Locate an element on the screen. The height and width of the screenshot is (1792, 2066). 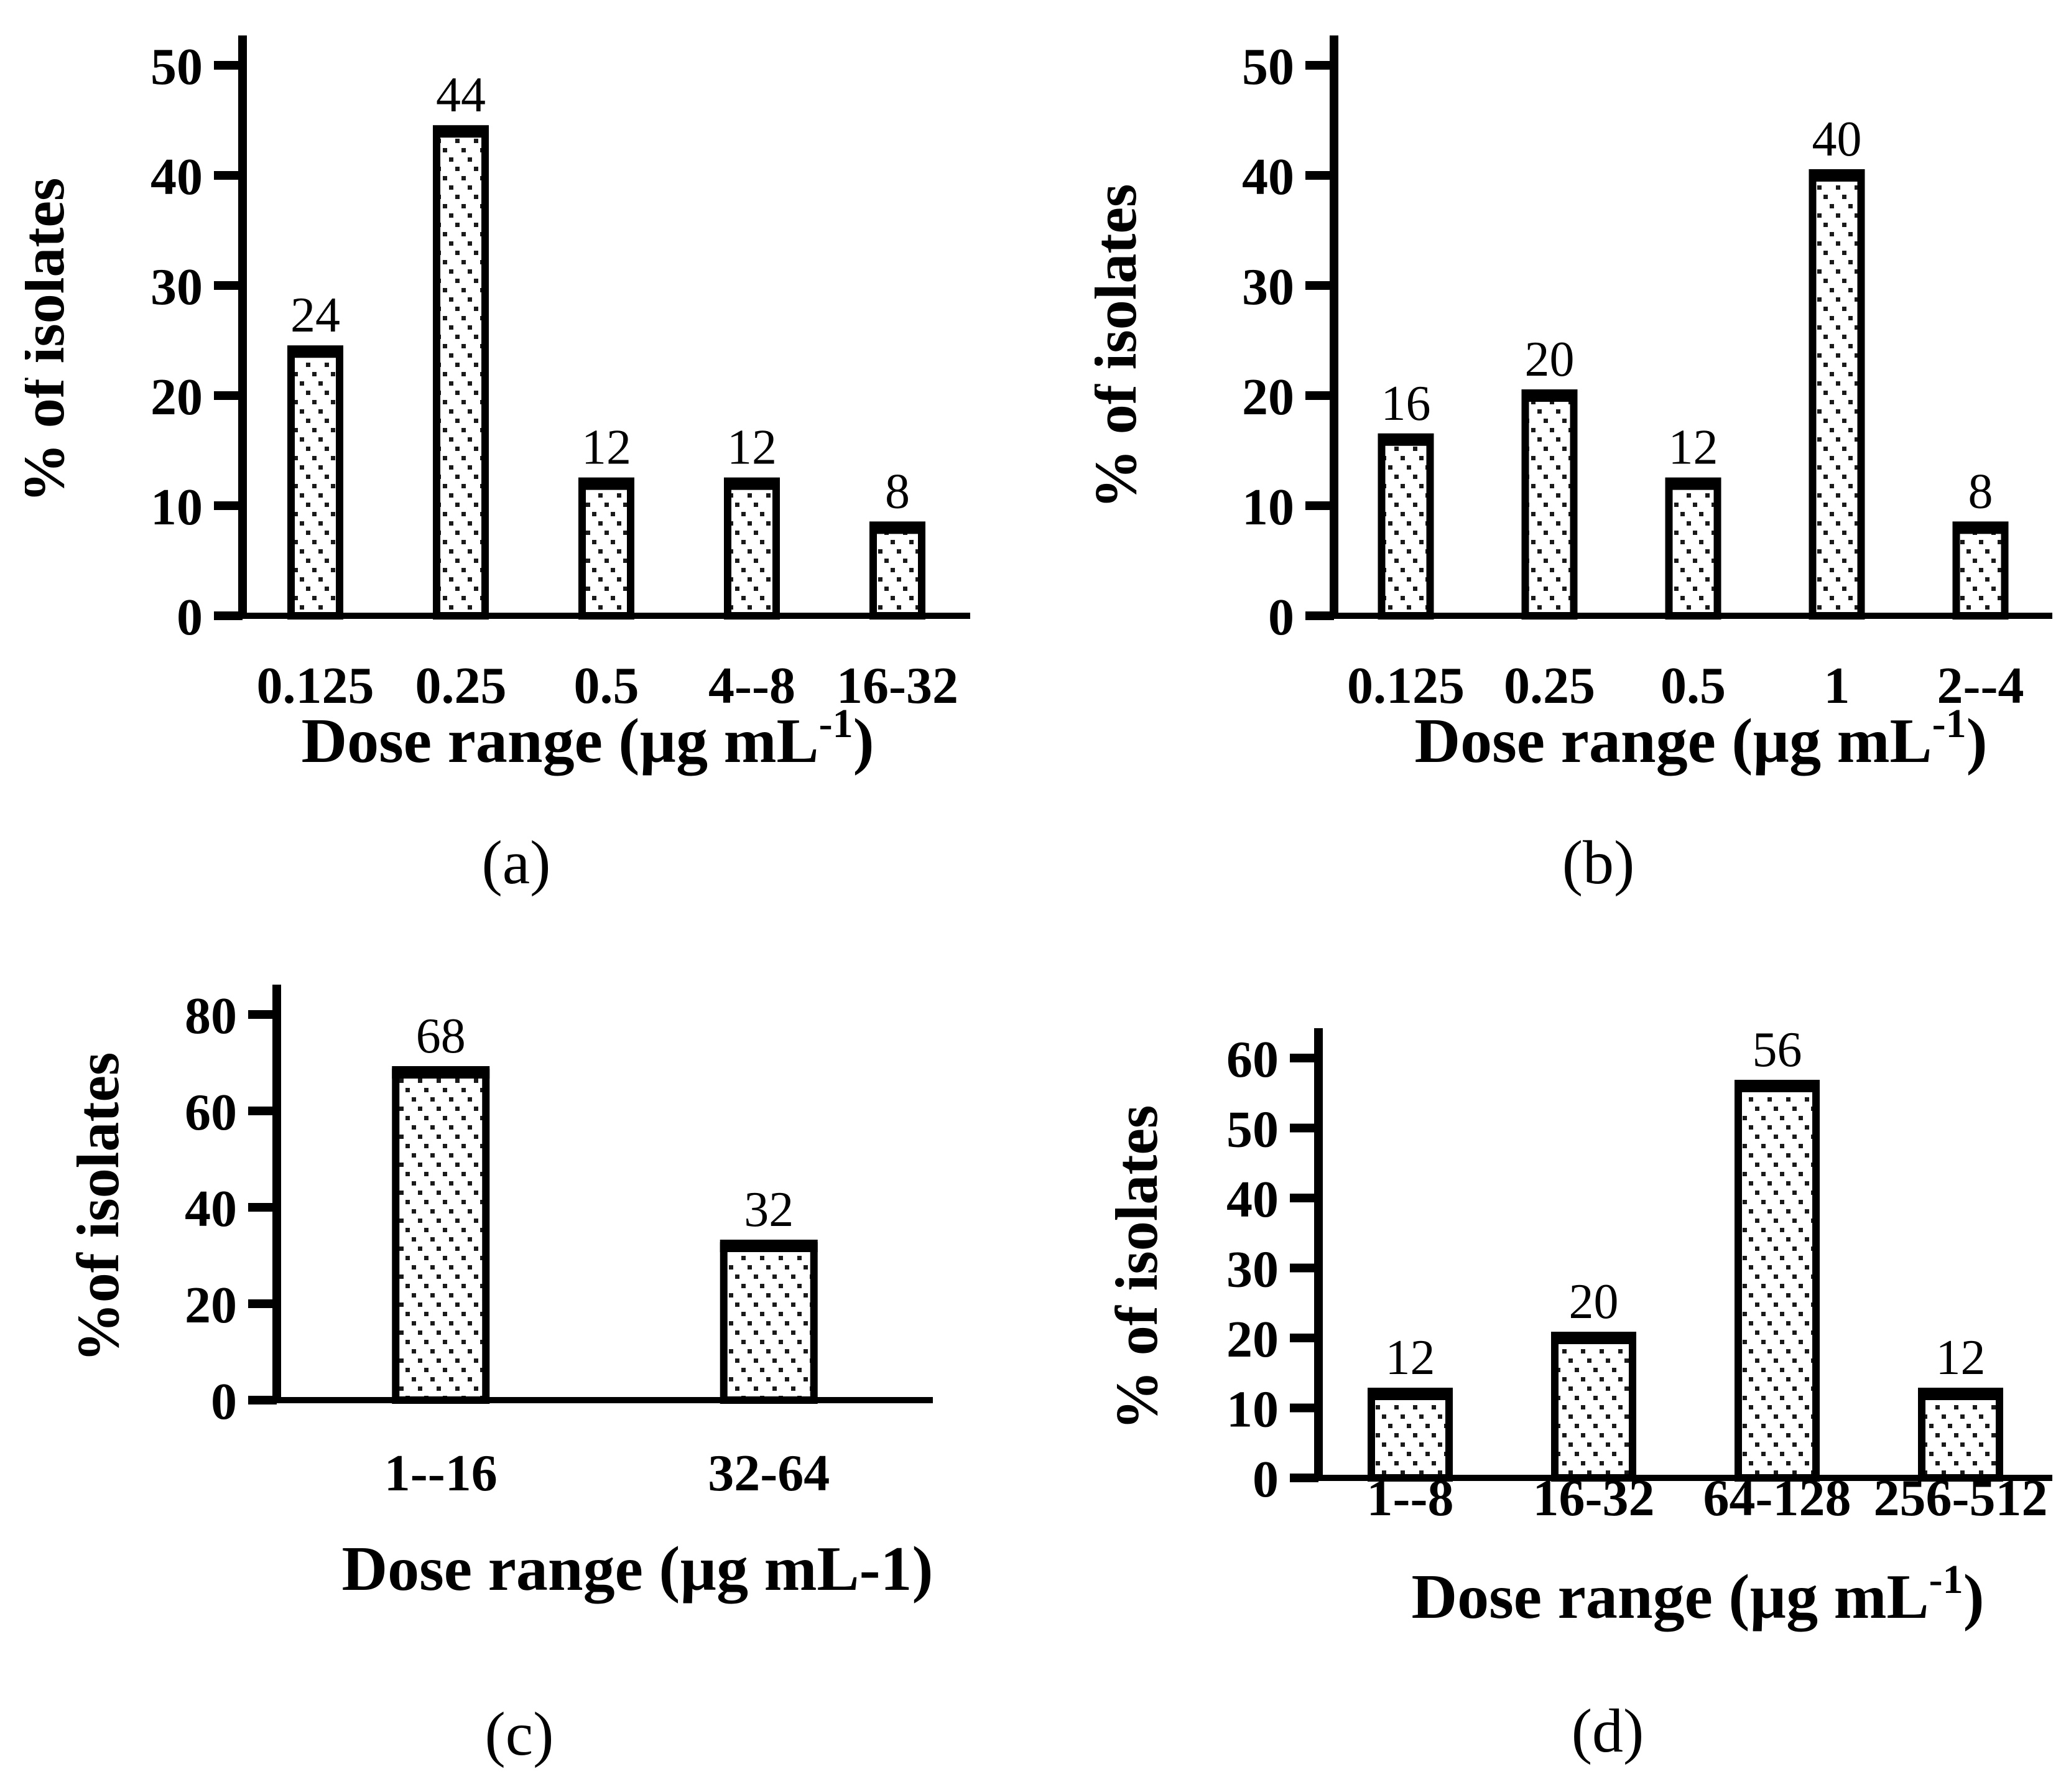
bar-value-label: 16 is located at coordinates (1406, 403).